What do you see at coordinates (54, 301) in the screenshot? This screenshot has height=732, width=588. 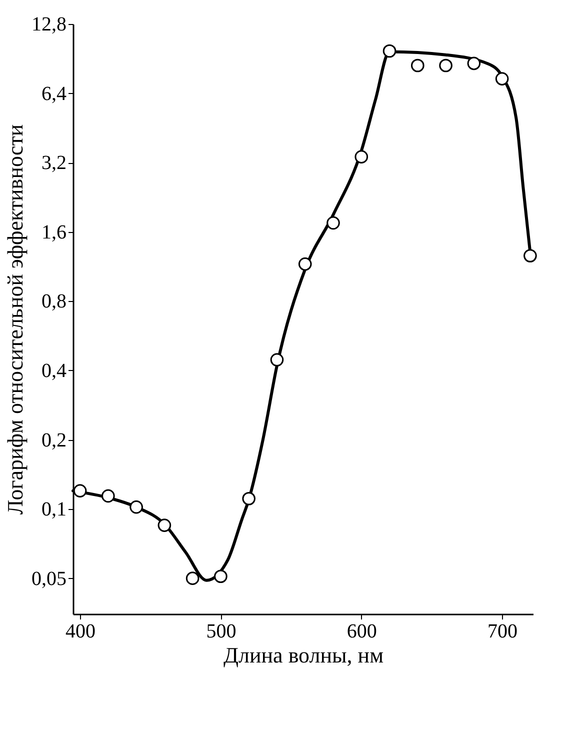 I see `y-tick-label: 0,8` at bounding box center [54, 301].